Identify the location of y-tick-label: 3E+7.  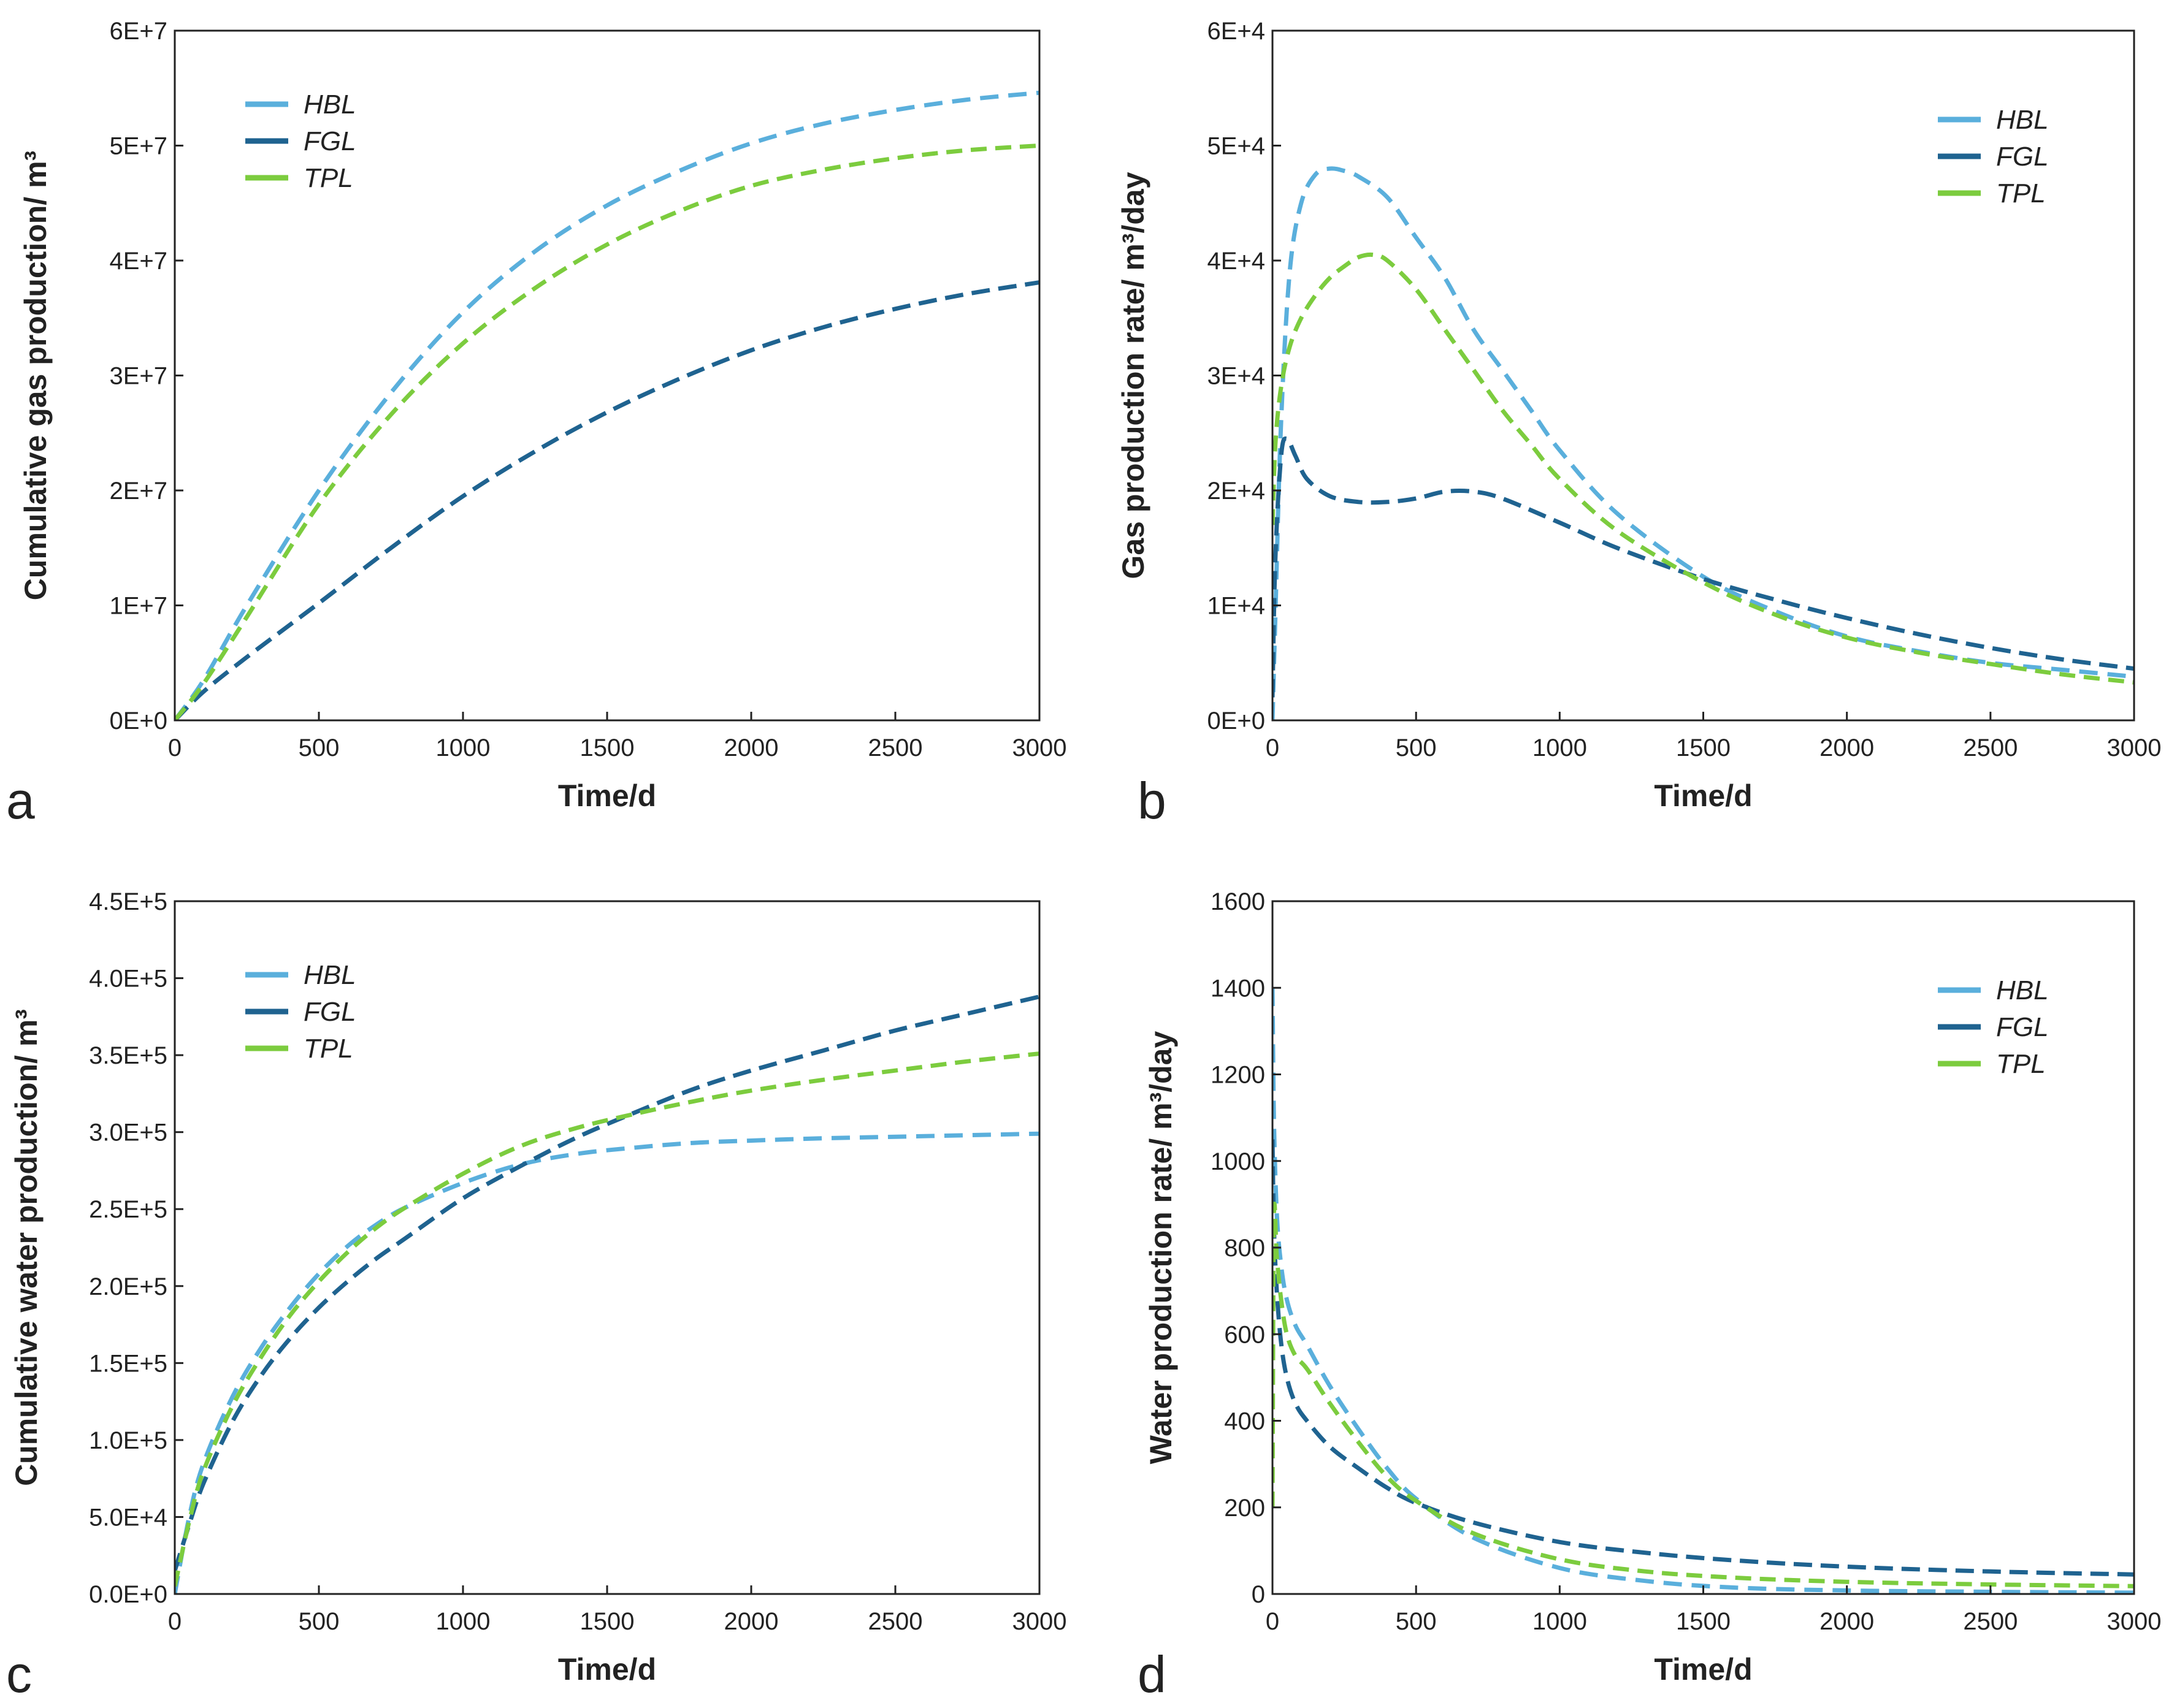
(138, 376).